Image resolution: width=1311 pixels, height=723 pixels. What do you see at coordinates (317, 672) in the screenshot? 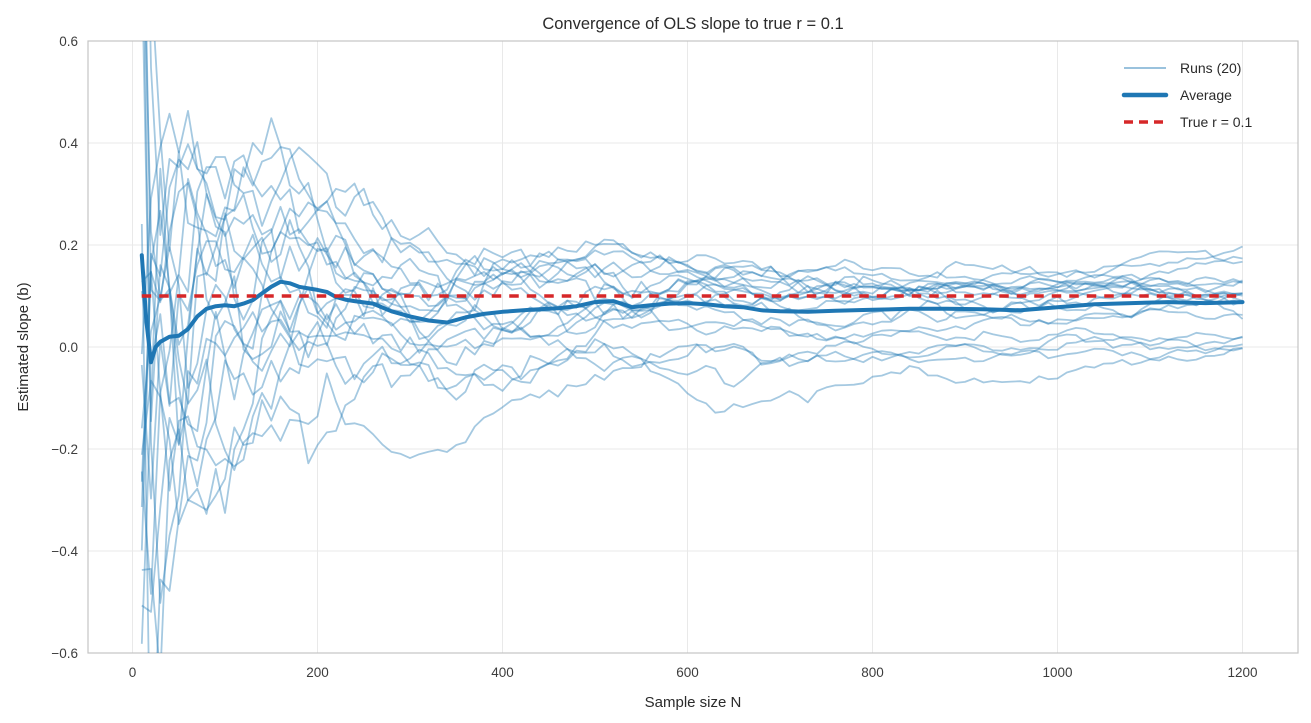
I see `x-tick-label: 200` at bounding box center [317, 672].